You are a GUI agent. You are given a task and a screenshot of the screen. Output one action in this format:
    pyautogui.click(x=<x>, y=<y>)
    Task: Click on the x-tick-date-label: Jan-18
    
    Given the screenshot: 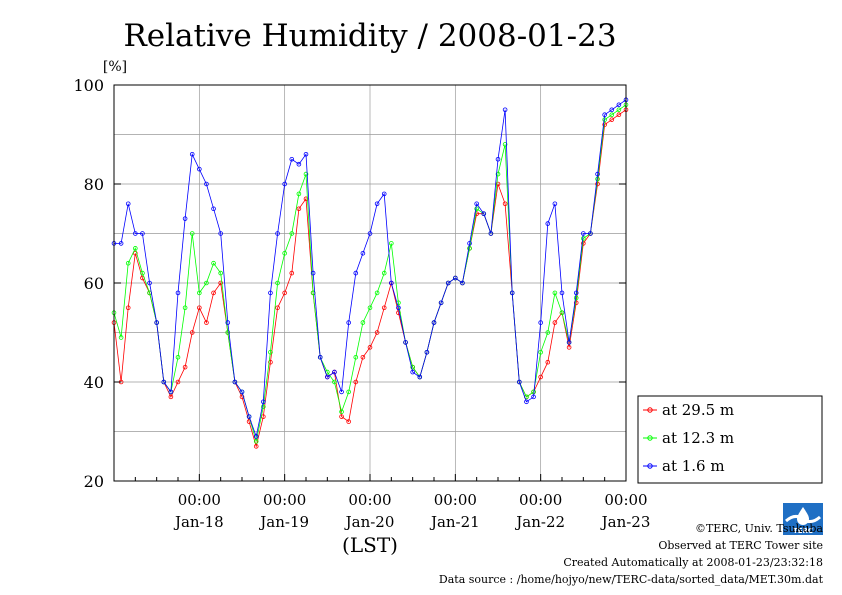 What is the action you would take?
    pyautogui.click(x=198, y=522)
    